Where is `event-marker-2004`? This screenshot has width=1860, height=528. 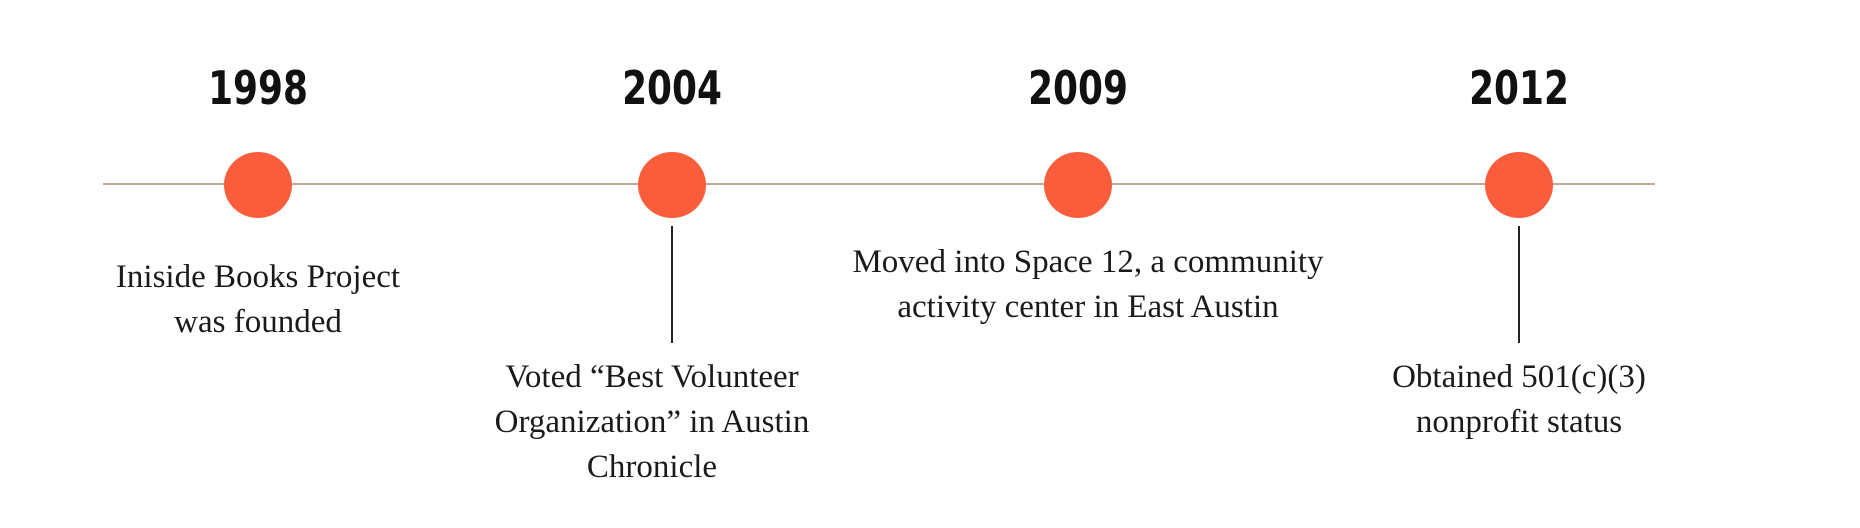
event-marker-2004 is located at coordinates (672, 185).